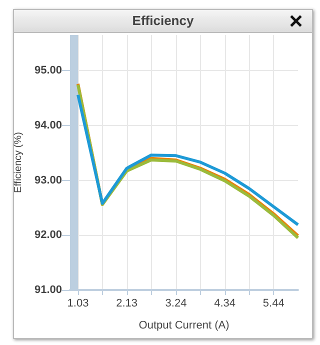 The height and width of the screenshot is (345, 320). Describe the element at coordinates (163, 20) in the screenshot. I see `chart-title: Efficiency` at that location.